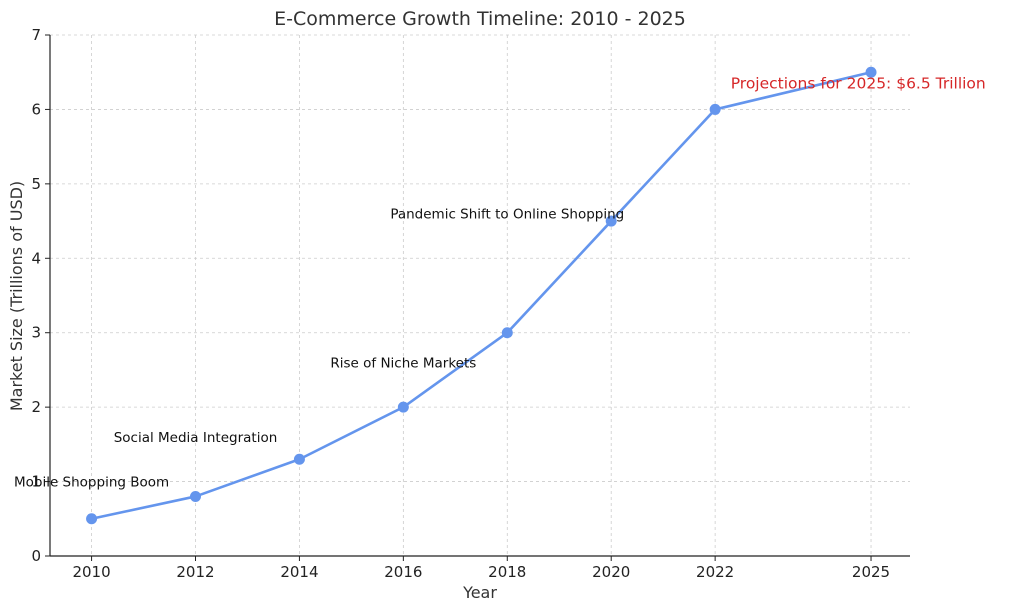 The height and width of the screenshot is (612, 1024). I want to click on y-tick-label: 7, so click(36, 35).